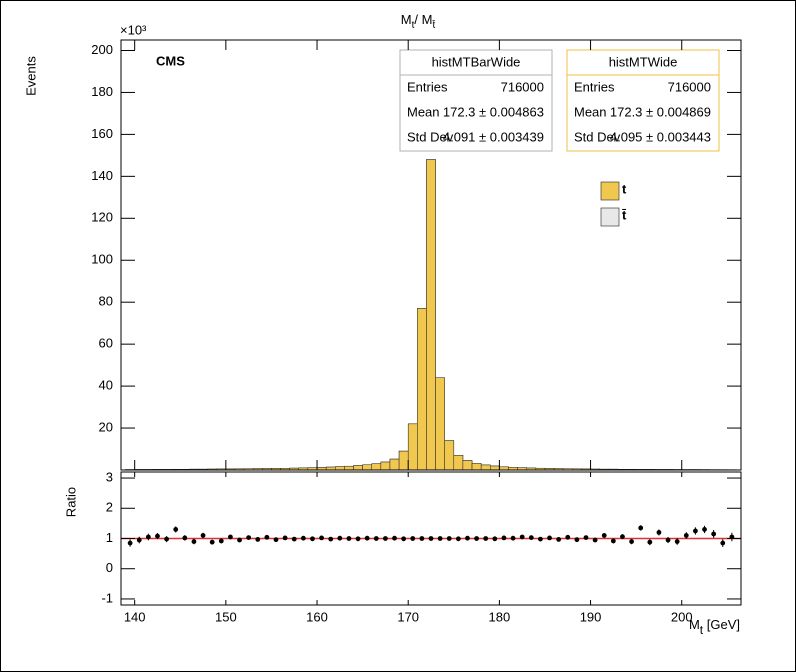 The image size is (796, 672). I want to click on stat-value: 172.3 ± 0.004863, so click(493, 111).